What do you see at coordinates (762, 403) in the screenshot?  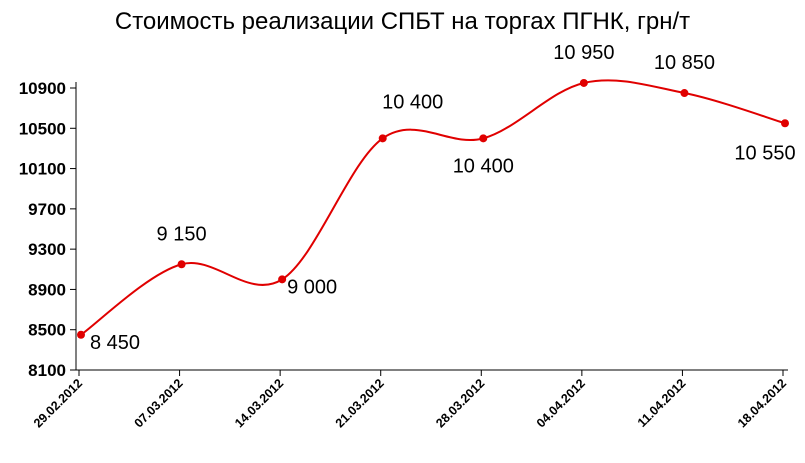 I see `x-tick-label: 18.04.2012` at bounding box center [762, 403].